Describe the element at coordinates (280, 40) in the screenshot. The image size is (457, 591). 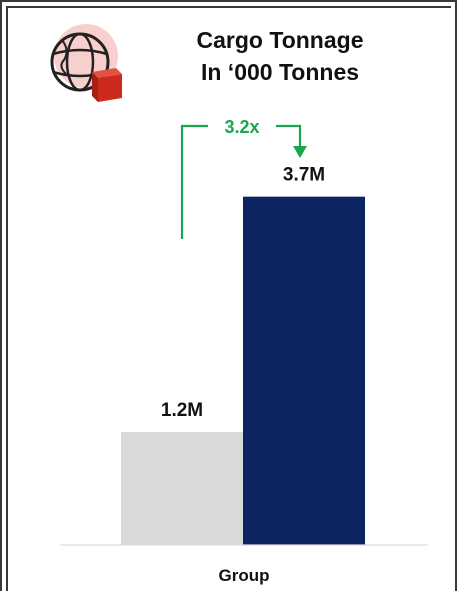
I see `chart-title-line-1: Cargo Tonnage` at that location.